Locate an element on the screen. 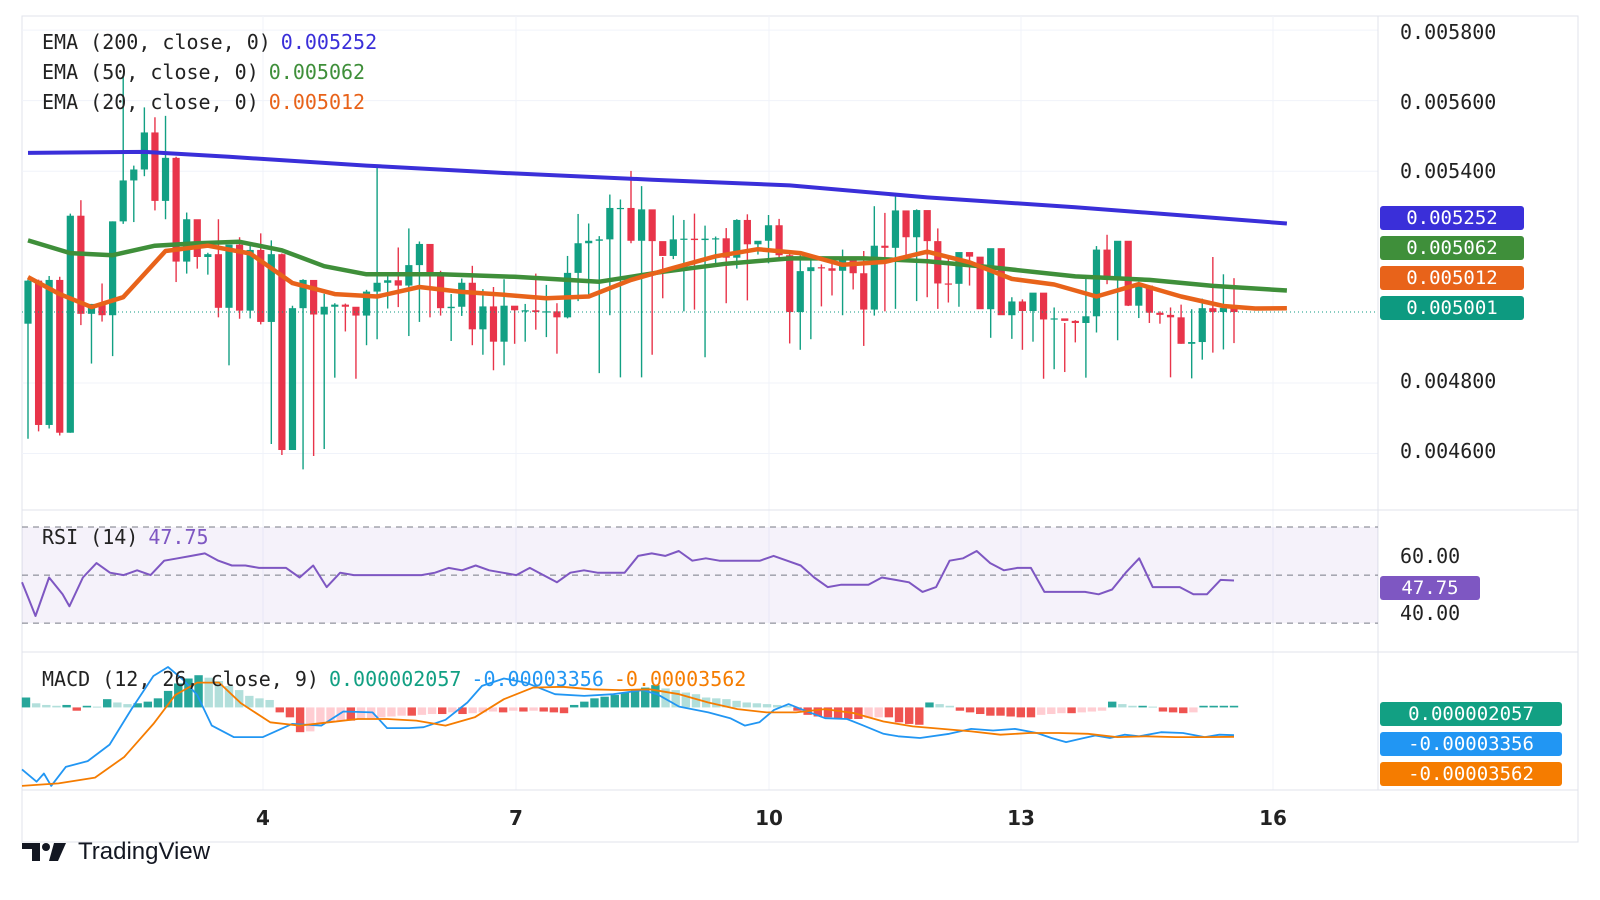 This screenshot has width=1600, height=900. legend-ema20: EMA (20, close, 0) 0.005012 is located at coordinates (203, 102).